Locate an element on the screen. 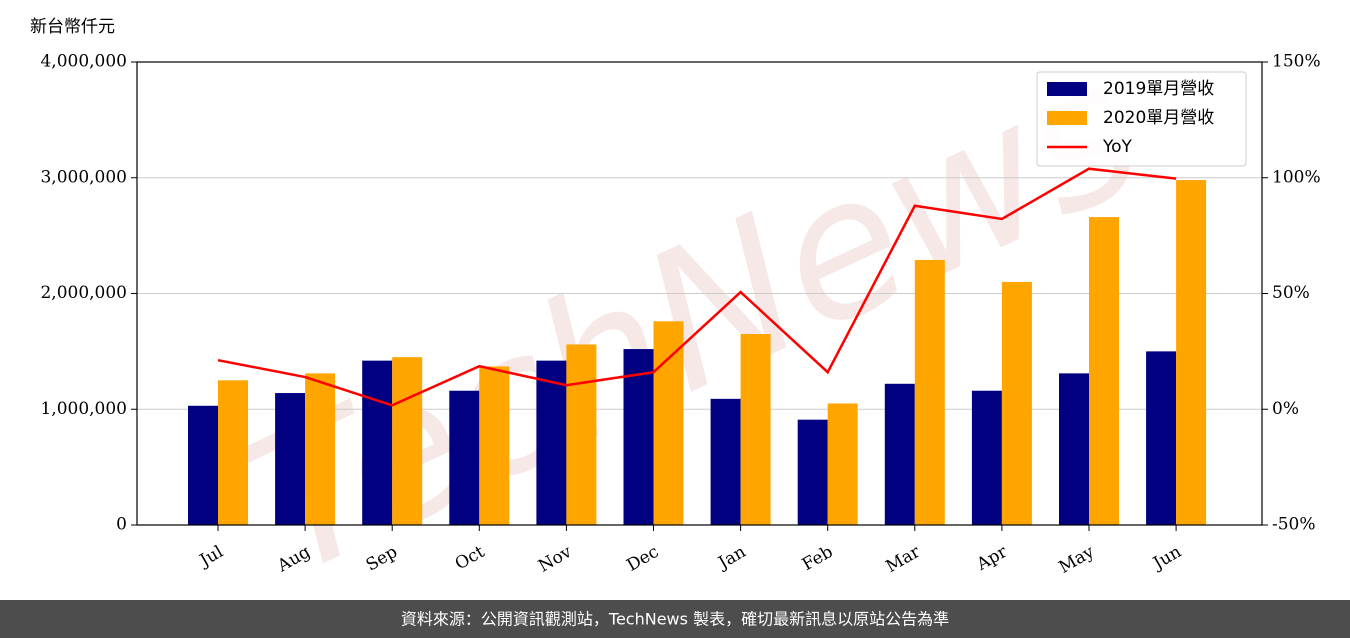  legend-label: 2020單月營收 is located at coordinates (1158, 118).